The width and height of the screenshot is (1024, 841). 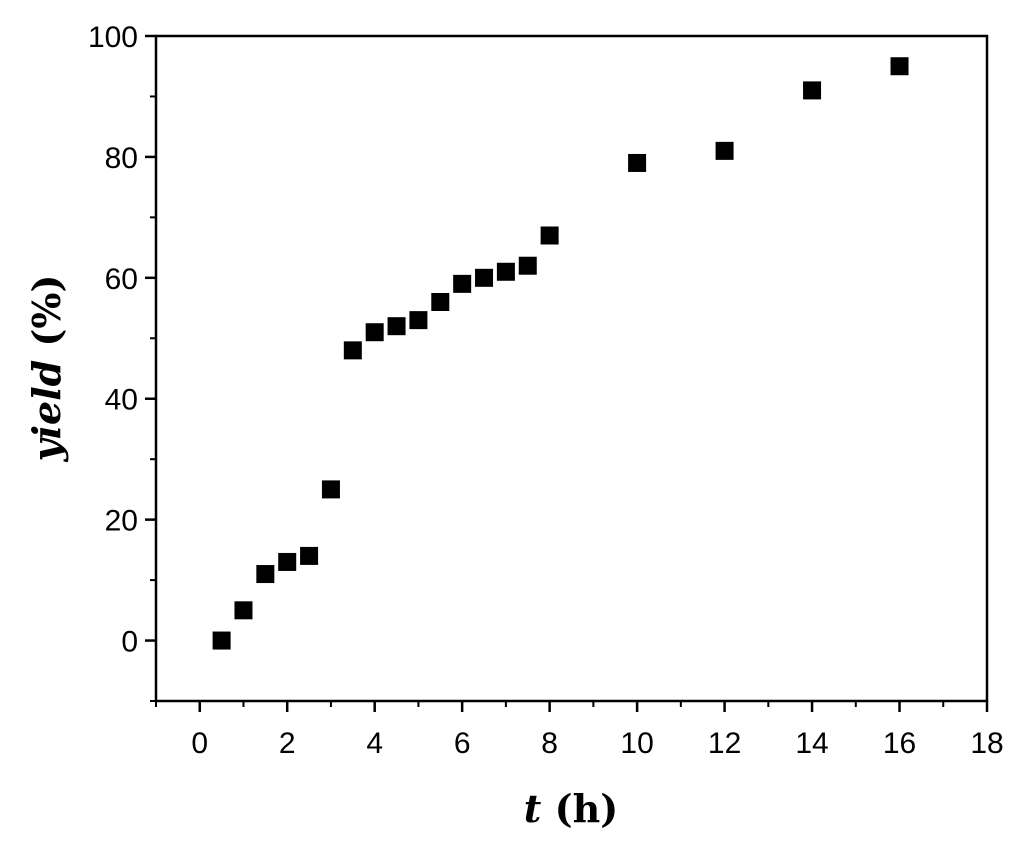 What do you see at coordinates (199, 743) in the screenshot?
I see `x-tick-label: 0` at bounding box center [199, 743].